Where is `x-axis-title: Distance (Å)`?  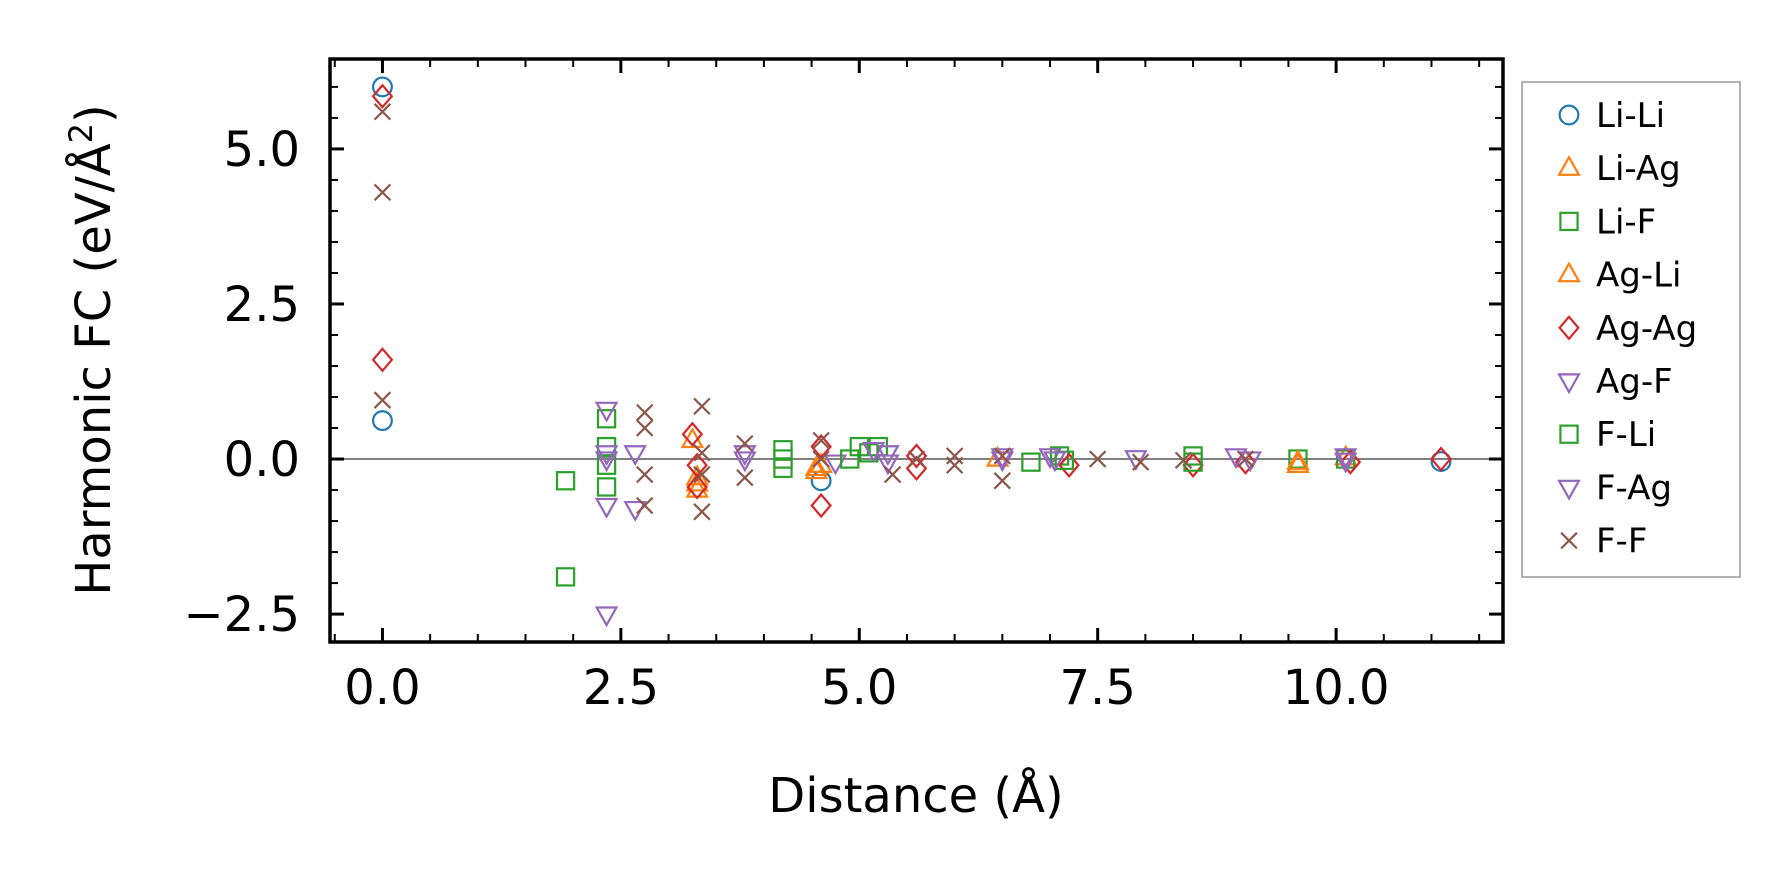
x-axis-title: Distance (Å) is located at coordinates (915, 795).